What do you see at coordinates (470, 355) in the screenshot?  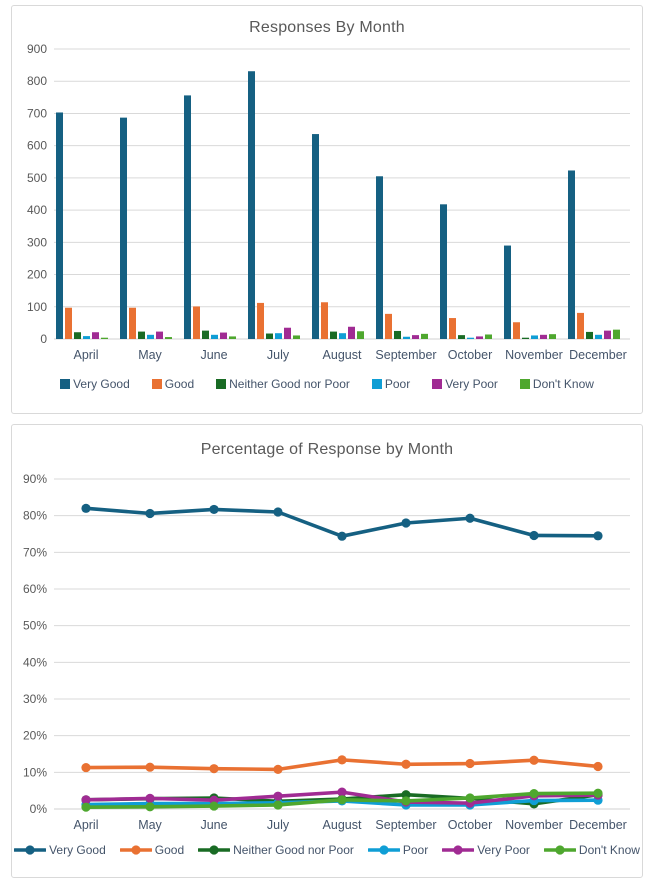 I see `x-category-label: October` at bounding box center [470, 355].